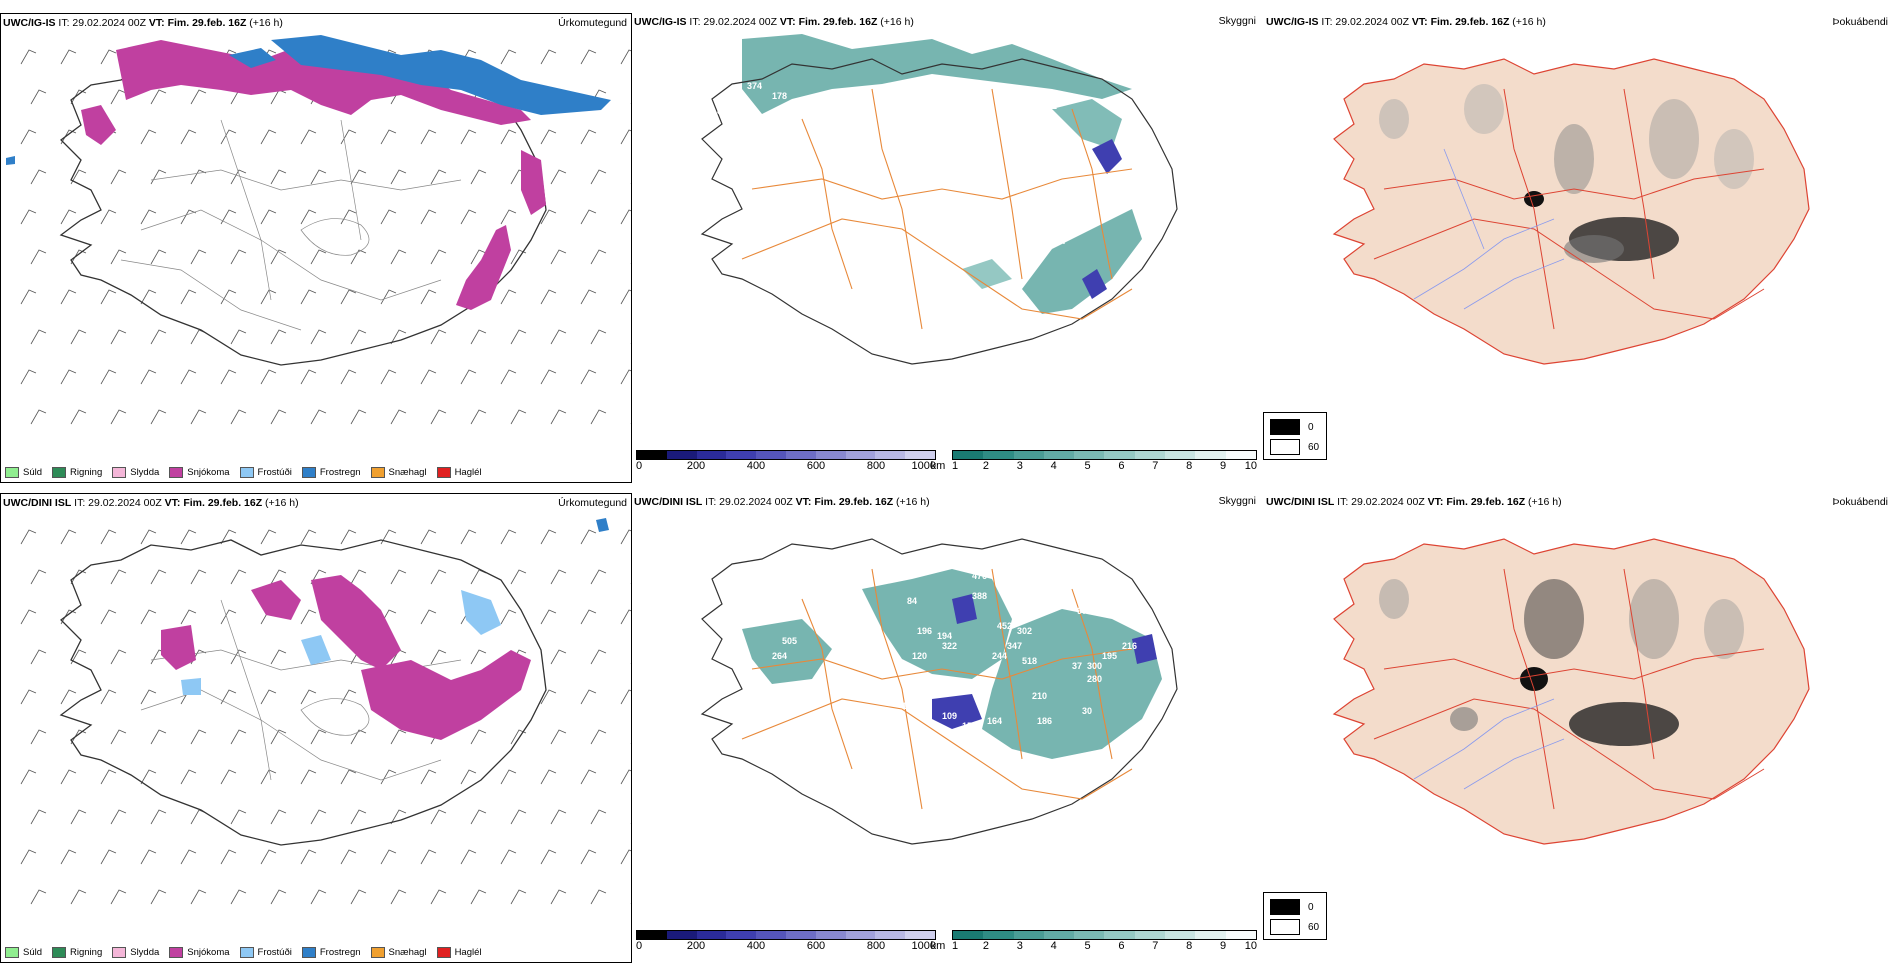 The height and width of the screenshot is (963, 1900). I want to click on legend-label: Snjókoma, so click(208, 472).